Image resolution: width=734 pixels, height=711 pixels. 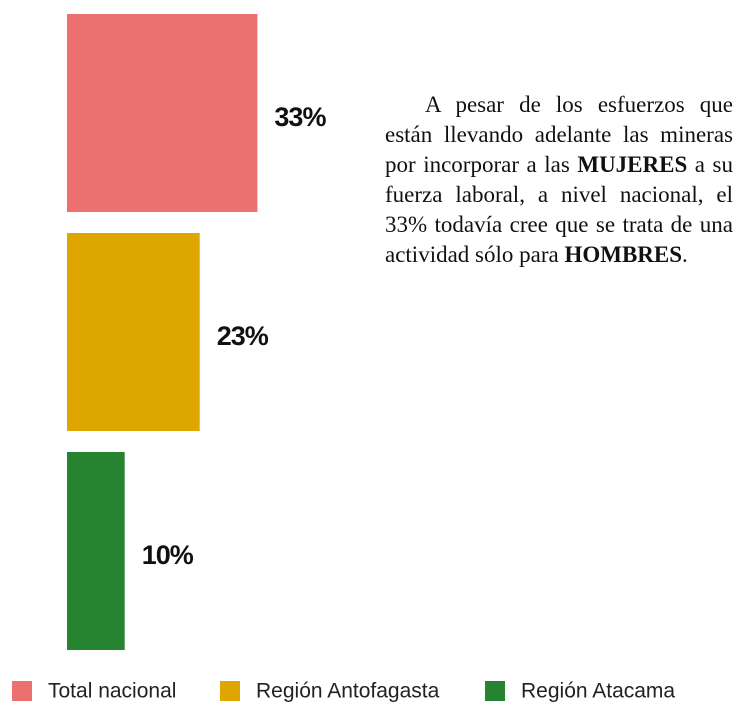 What do you see at coordinates (348, 691) in the screenshot?
I see `legend-label: Región Antofagasta` at bounding box center [348, 691].